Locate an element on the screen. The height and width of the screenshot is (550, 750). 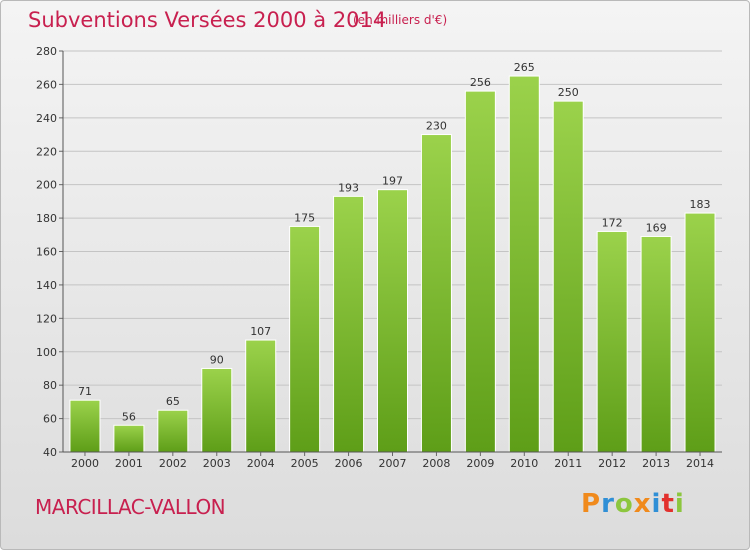
y-tick-label: 120 is located at coordinates (46, 318).